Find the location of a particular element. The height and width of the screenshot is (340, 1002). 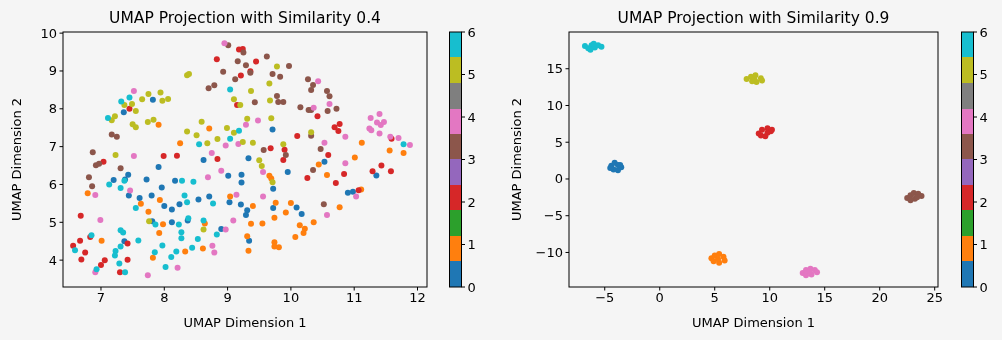

y-tick-label: 6 is located at coordinates (52, 184).